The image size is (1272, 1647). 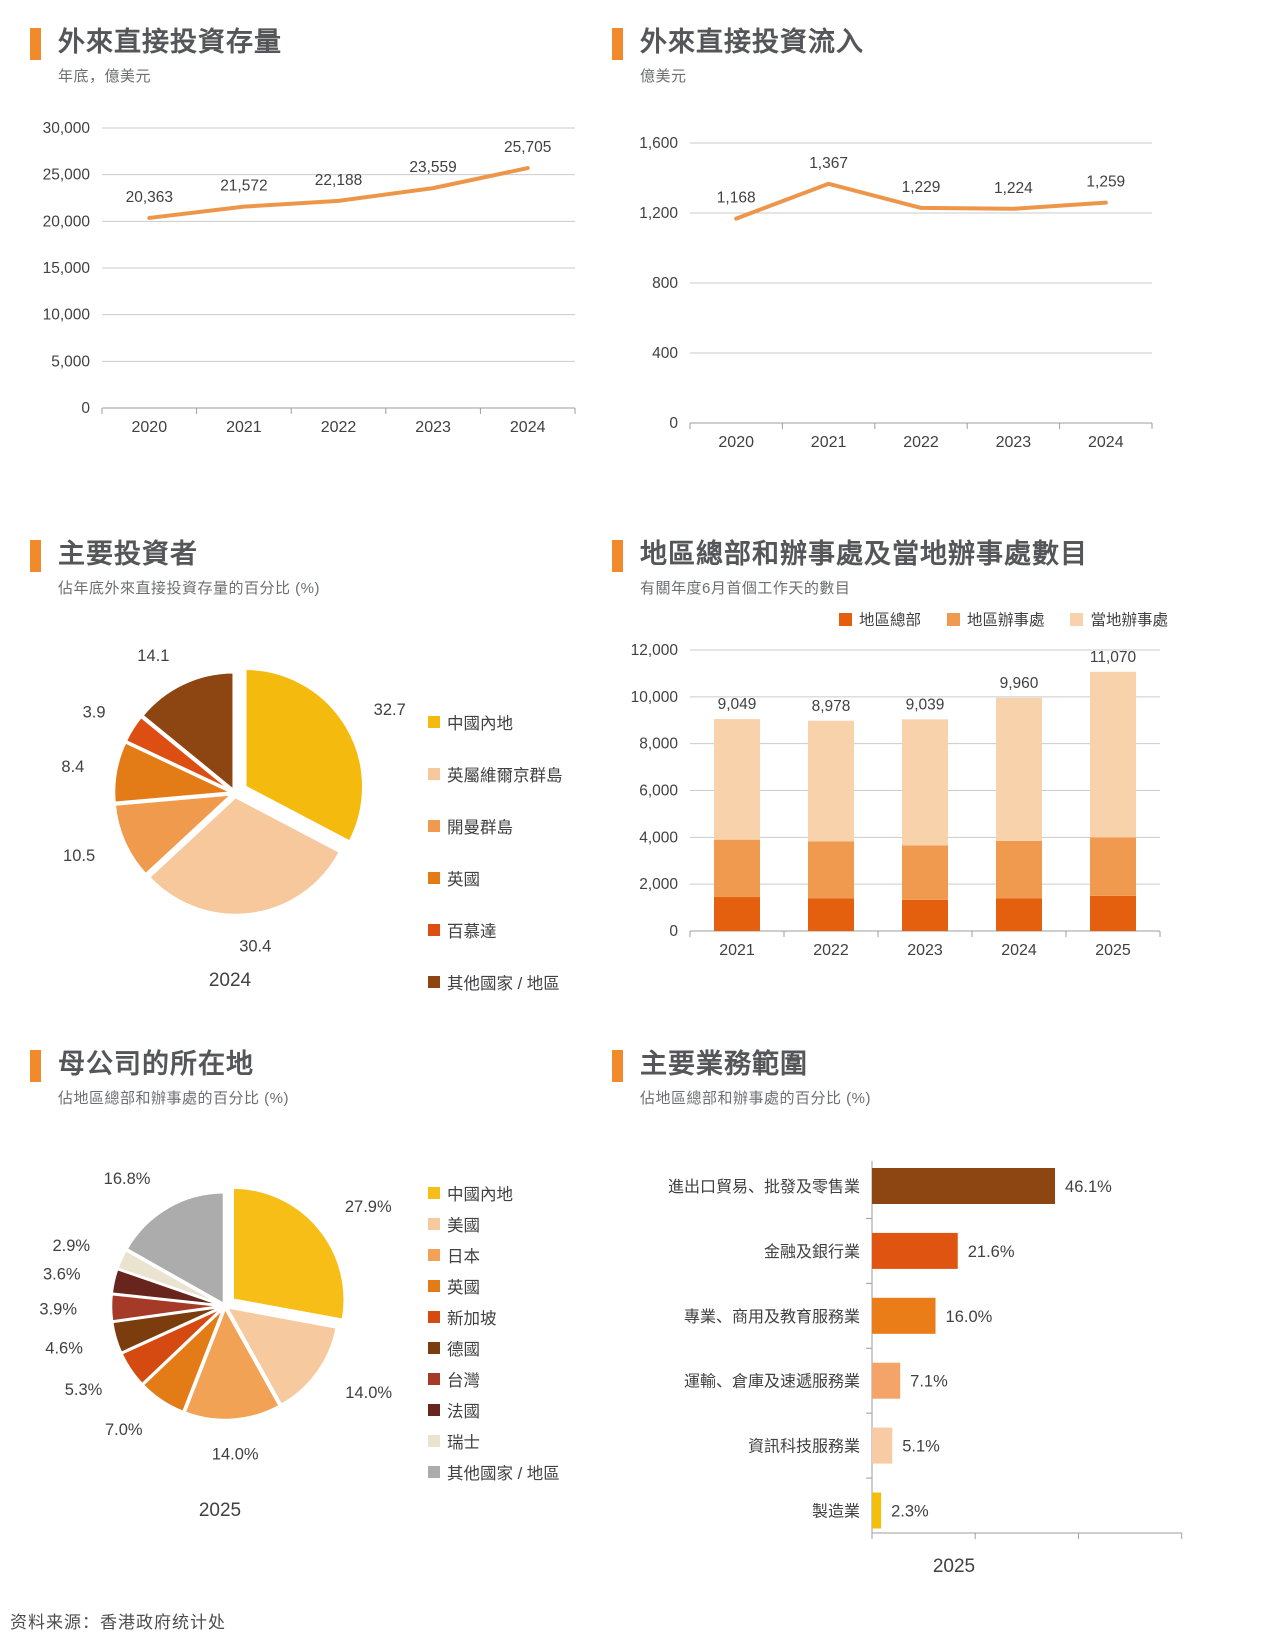 What do you see at coordinates (1019, 683) in the screenshot?
I see `bar-total-label: 9,960` at bounding box center [1019, 683].